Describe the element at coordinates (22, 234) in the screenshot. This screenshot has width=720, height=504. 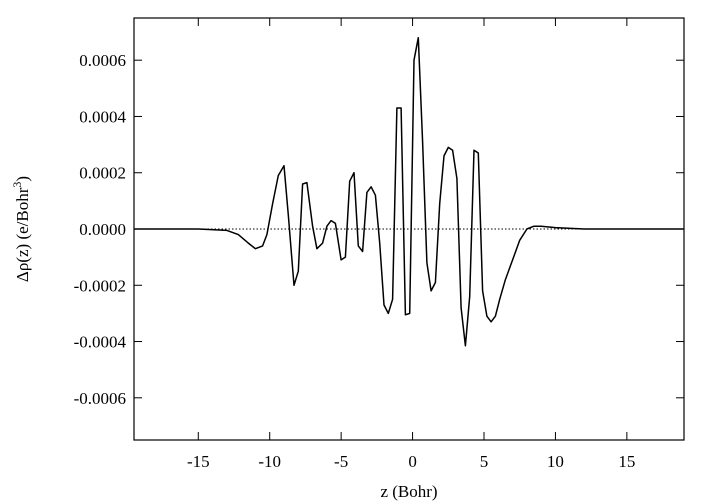
I see `y-axis-title-main: Δρ(z) (e/Bohr` at that location.